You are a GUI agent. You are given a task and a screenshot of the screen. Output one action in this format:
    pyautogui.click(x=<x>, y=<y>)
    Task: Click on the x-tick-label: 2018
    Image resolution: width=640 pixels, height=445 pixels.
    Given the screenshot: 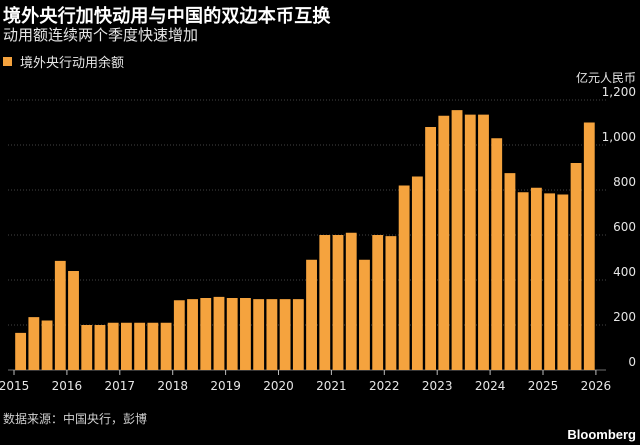 What is the action you would take?
    pyautogui.click(x=172, y=386)
    